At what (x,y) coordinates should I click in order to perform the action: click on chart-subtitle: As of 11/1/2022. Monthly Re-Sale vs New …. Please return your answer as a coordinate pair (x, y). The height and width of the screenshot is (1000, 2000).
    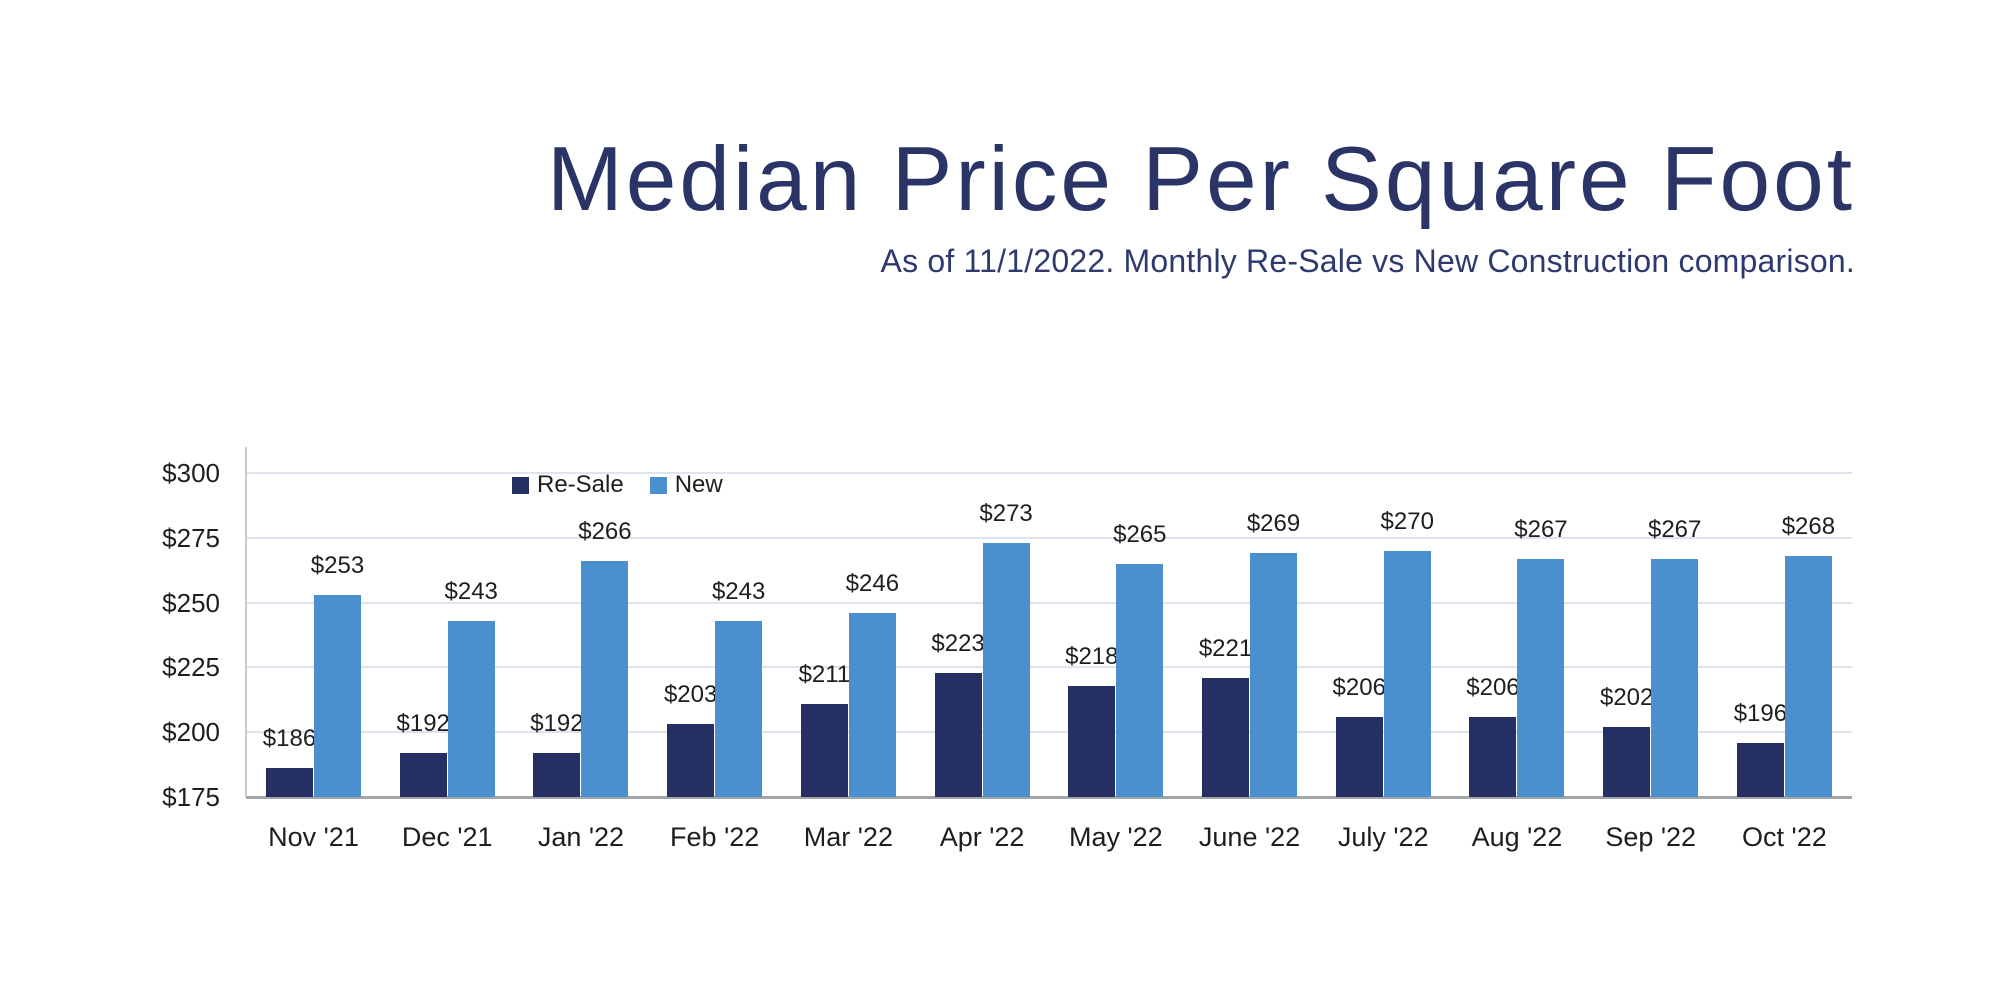
    Looking at the image, I should click on (1367, 261).